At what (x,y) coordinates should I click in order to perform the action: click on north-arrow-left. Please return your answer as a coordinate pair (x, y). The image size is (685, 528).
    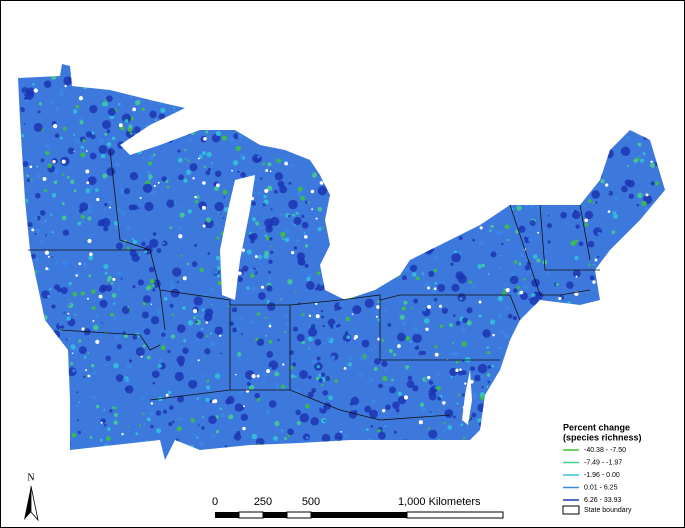
    Looking at the image, I should click on (27, 503).